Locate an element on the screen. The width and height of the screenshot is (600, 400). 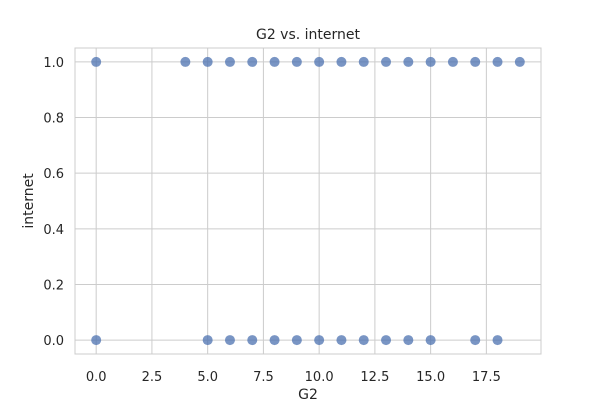
chart-title: G2 vs. internet is located at coordinates (308, 35).